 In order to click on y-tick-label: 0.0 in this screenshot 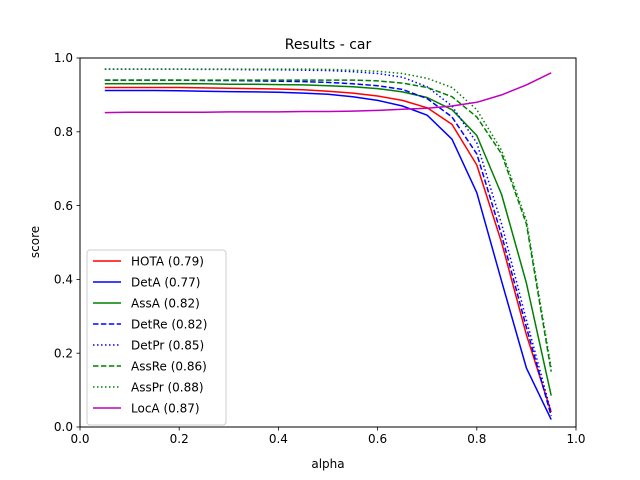, I will do `click(63, 427)`.